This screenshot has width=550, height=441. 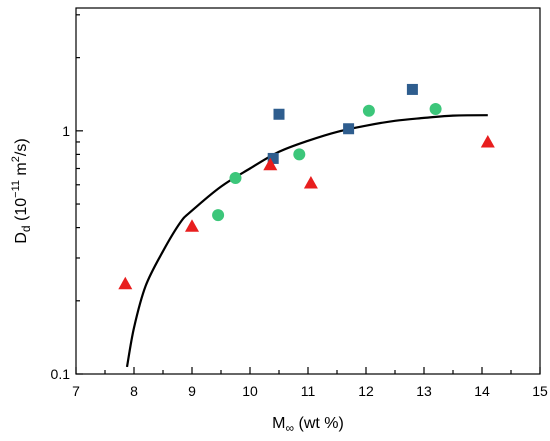 What do you see at coordinates (21, 212) in the screenshot?
I see `y-label-rest-a: (10` at bounding box center [21, 212].